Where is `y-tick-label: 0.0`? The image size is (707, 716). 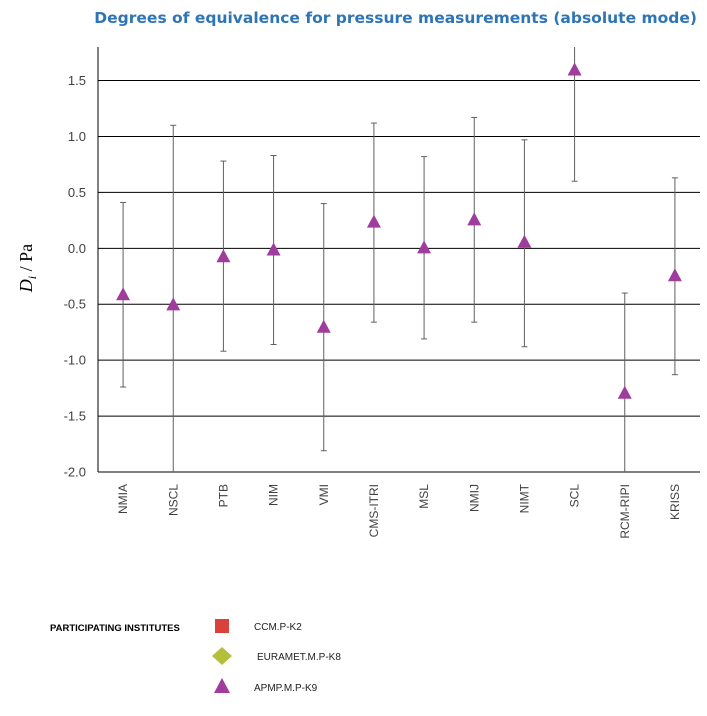 y-tick-label: 0.0 is located at coordinates (77, 248).